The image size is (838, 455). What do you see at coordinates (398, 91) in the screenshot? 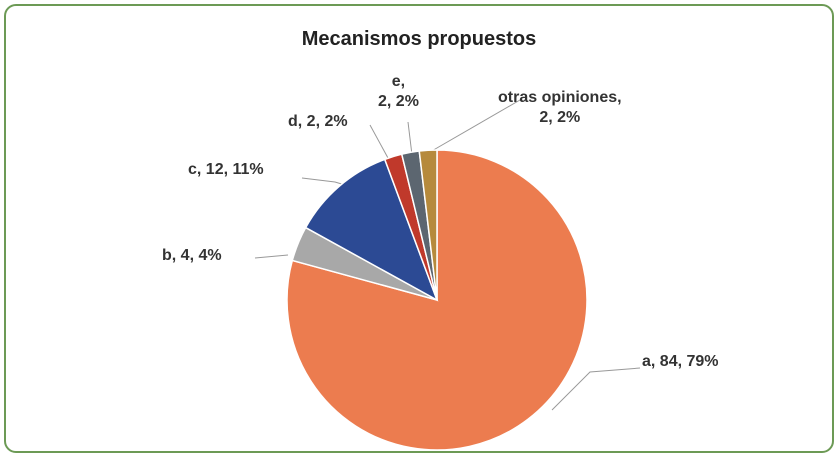
I see `data-label: e, 2, 2%` at bounding box center [398, 91].